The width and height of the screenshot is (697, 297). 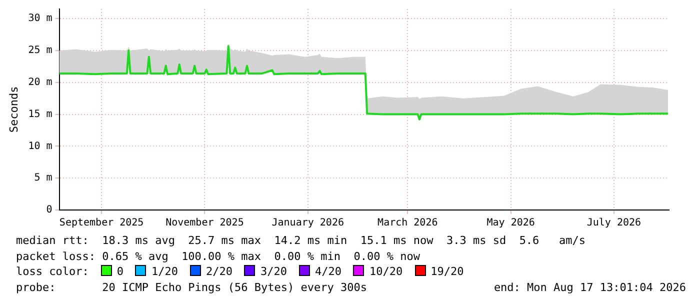 What do you see at coordinates (40, 114) in the screenshot?
I see `y-tick-label: 15 m` at bounding box center [40, 114].